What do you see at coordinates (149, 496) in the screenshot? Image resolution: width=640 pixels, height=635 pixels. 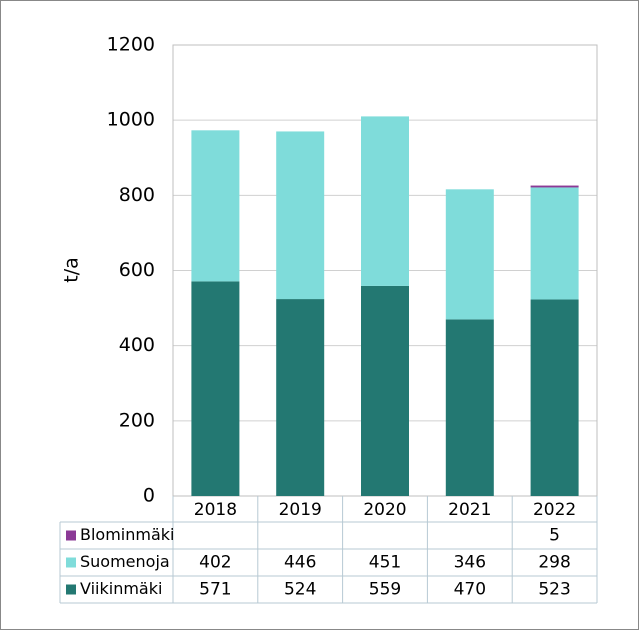 I see `y-tick-label: 0` at bounding box center [149, 496].